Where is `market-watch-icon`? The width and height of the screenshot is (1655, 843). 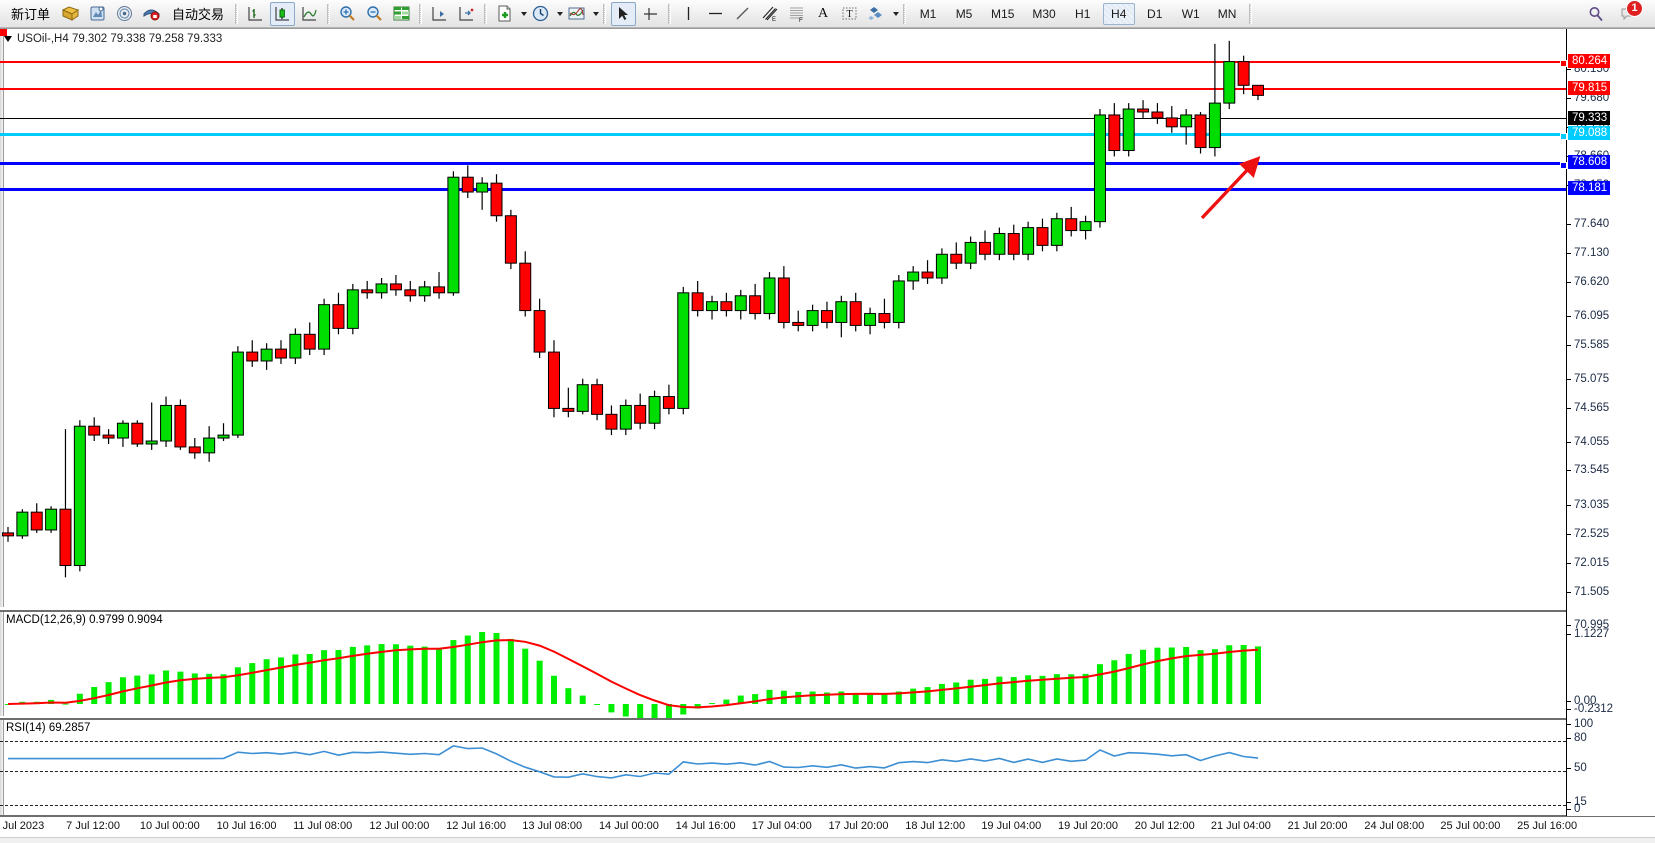 market-watch-icon is located at coordinates (124, 14).